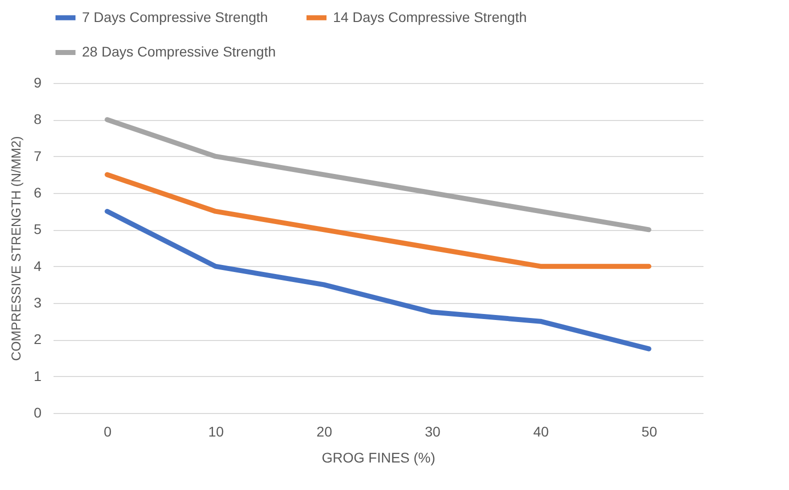  Describe the element at coordinates (38, 266) in the screenshot. I see `y-tick-label: 4` at that location.